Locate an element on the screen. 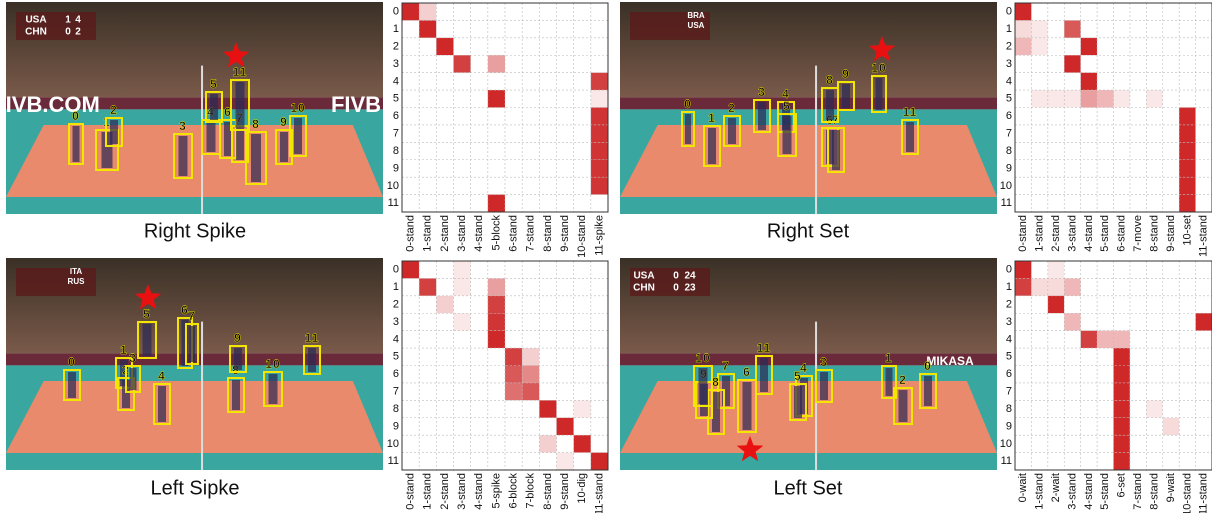 Image resolution: width=1212 pixels, height=513 pixels. row-label: 6 is located at coordinates (1009, 374).